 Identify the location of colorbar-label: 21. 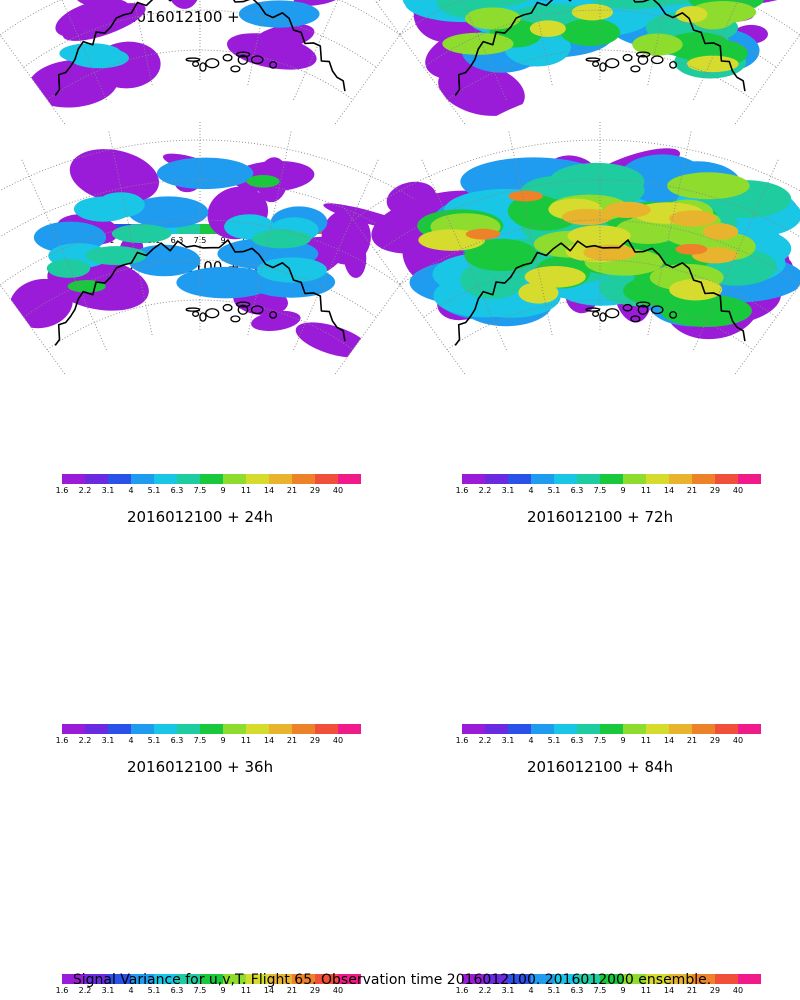
(292, 490).